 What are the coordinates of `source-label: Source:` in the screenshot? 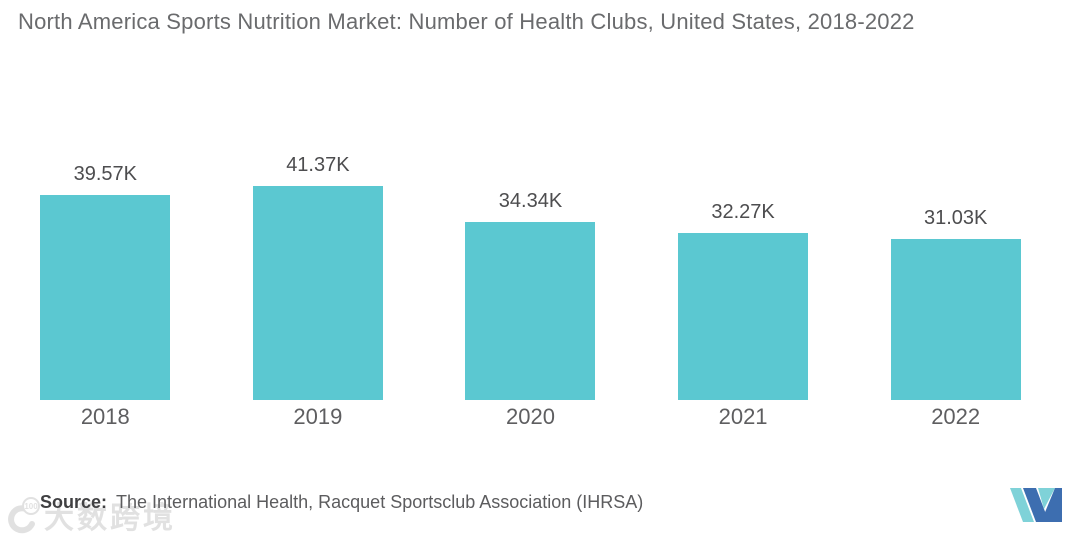 It's located at (74, 502).